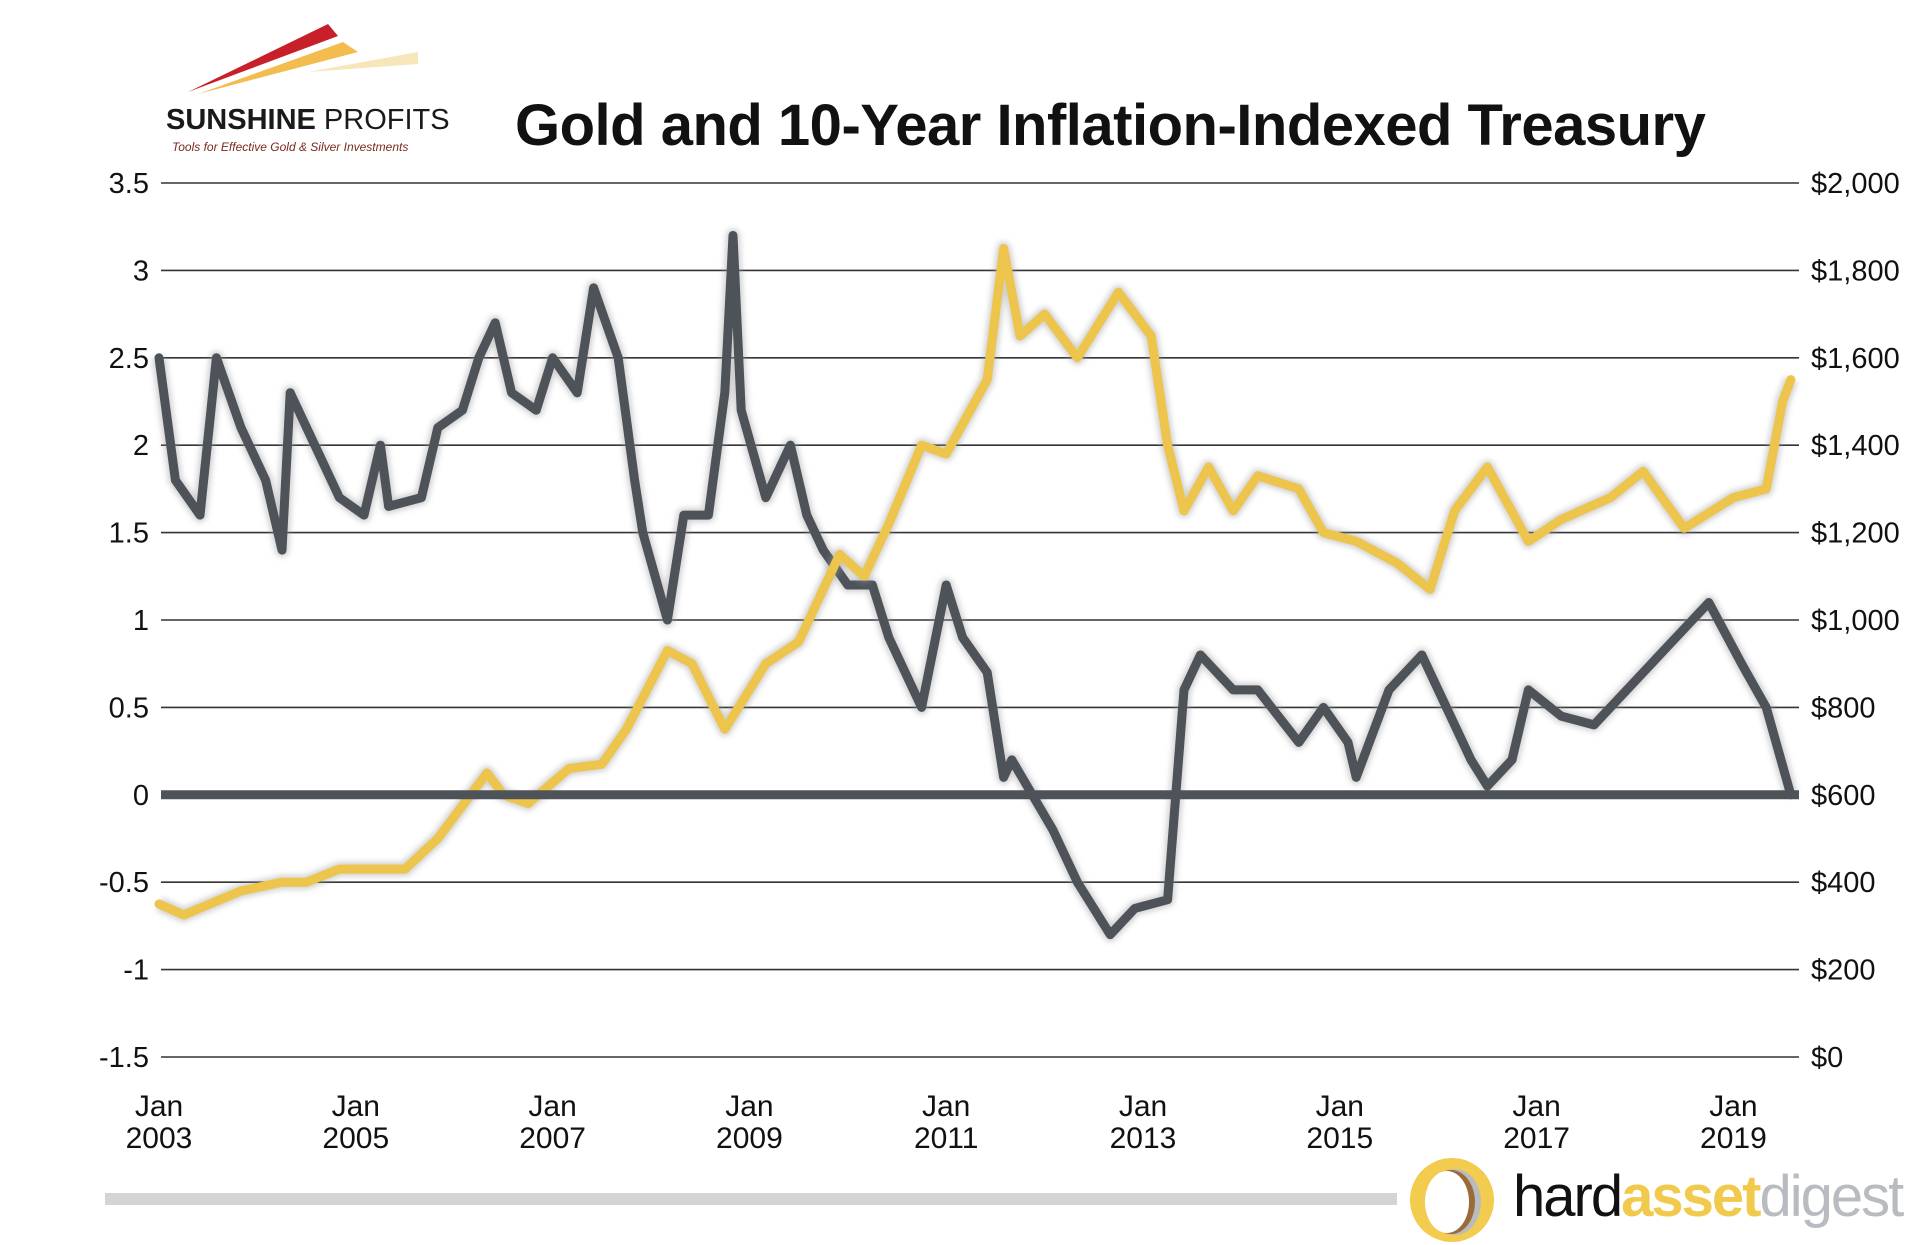 This screenshot has width=1920, height=1245. What do you see at coordinates (1843, 971) in the screenshot?
I see `y-right-tick-label: $200` at bounding box center [1843, 971].